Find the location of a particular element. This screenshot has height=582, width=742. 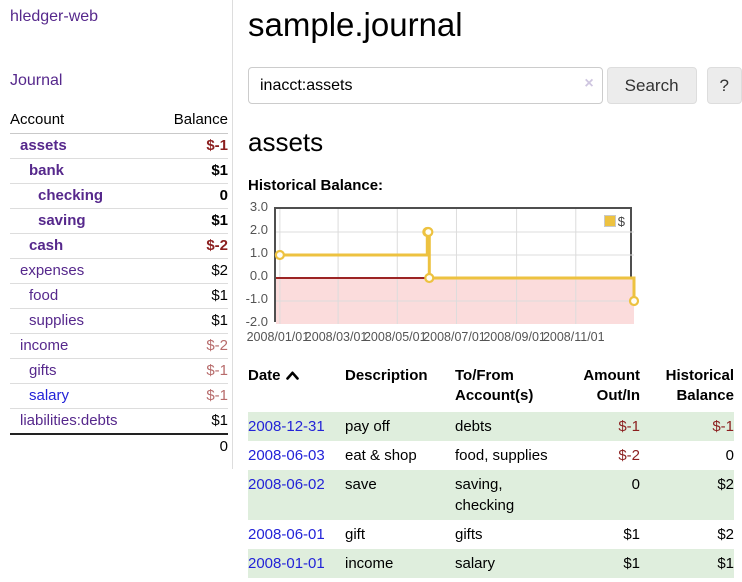

transaction-amount: $-1 is located at coordinates (629, 426).